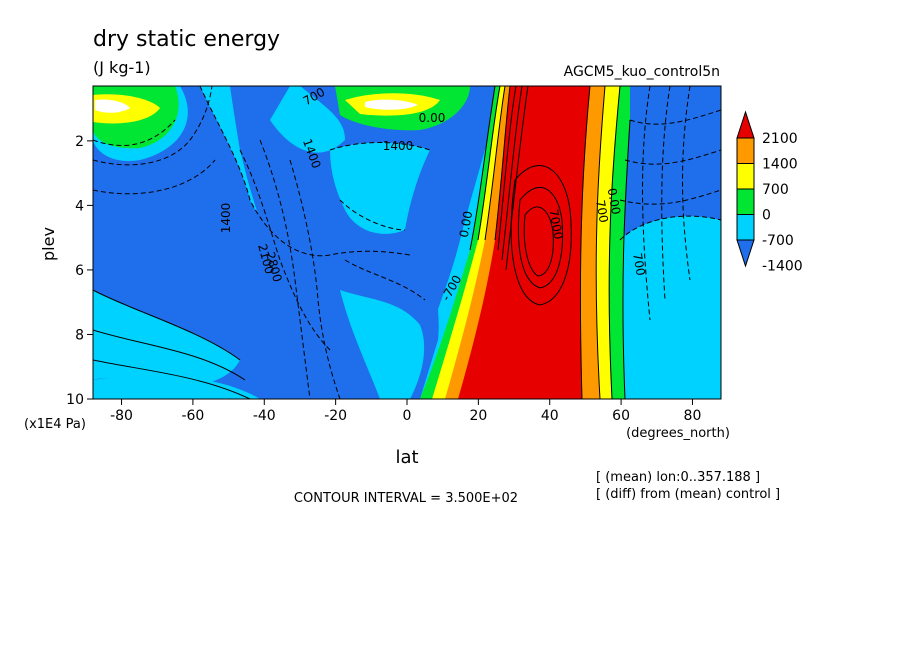 The height and width of the screenshot is (654, 904). Describe the element at coordinates (782, 267) in the screenshot. I see `colorbar-label: -1400` at that location.